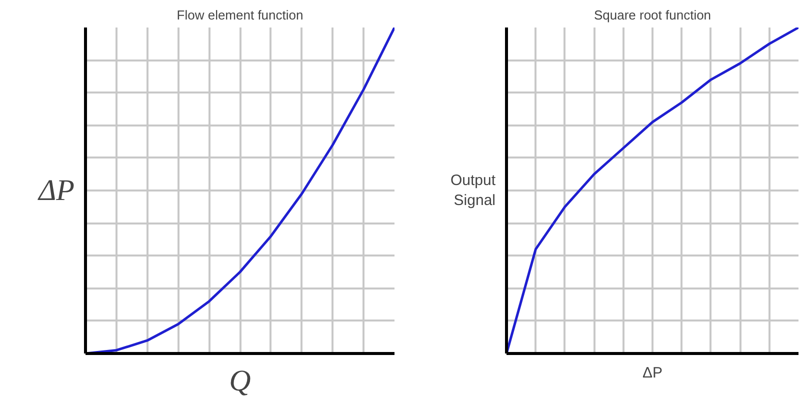  What do you see at coordinates (652, 373) in the screenshot?
I see `x-axis-title: ΔP` at bounding box center [652, 373].